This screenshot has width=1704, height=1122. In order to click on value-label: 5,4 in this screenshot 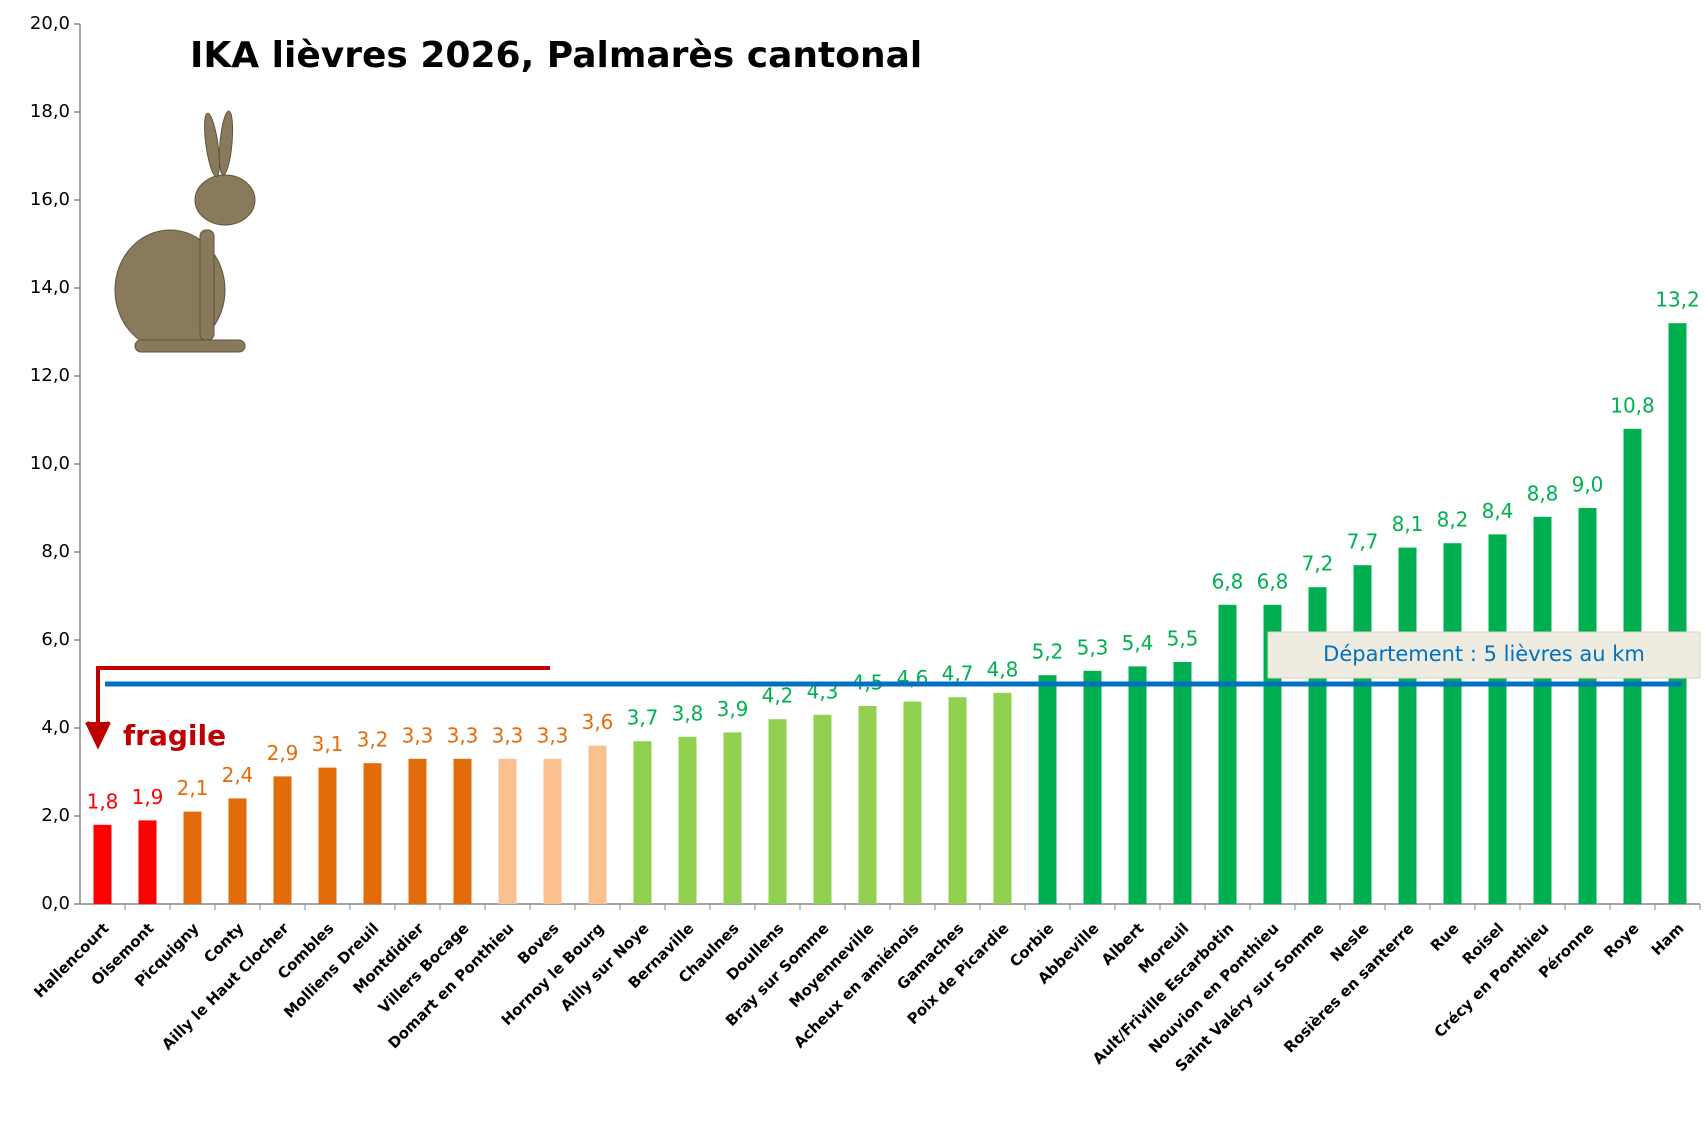, I will do `click(1138, 643)`.